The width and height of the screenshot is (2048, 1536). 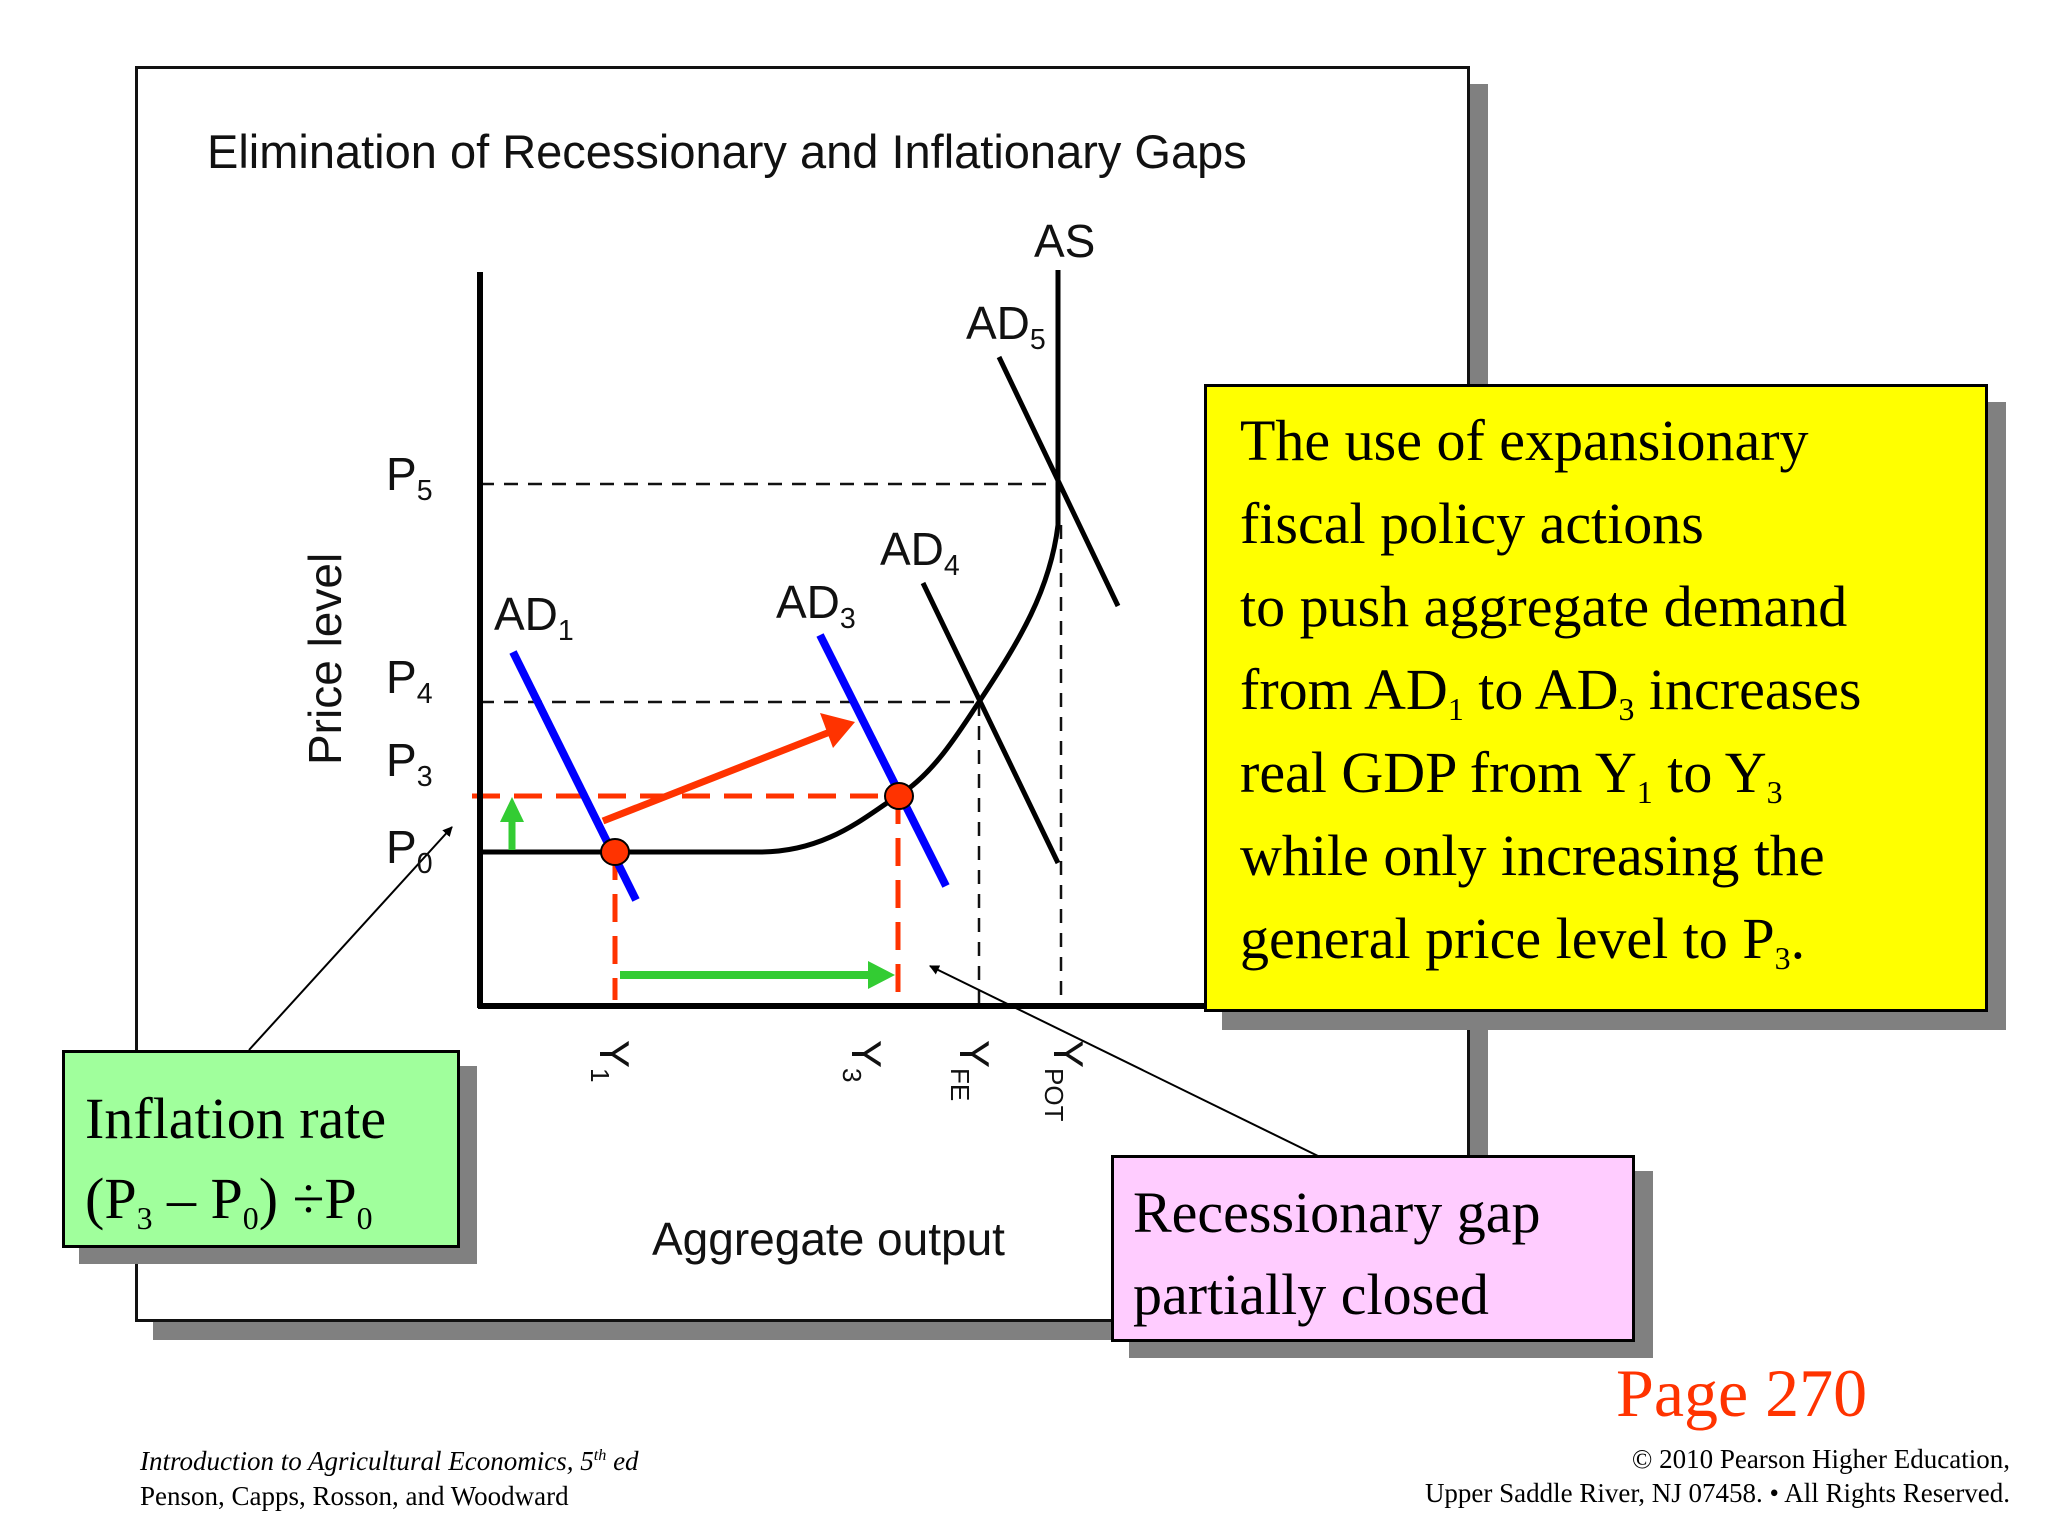 I want to click on equilibrium-point-e1, so click(x=615, y=852).